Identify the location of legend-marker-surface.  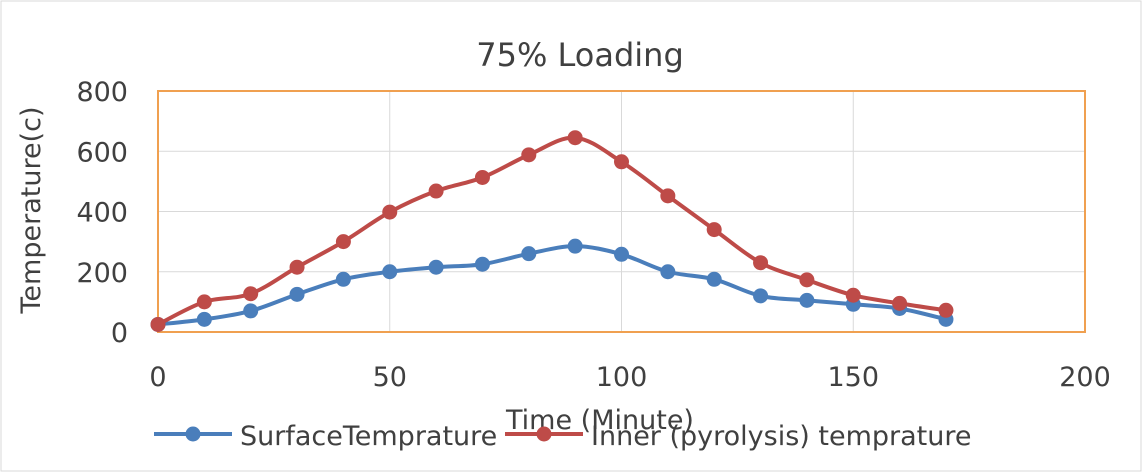
(193, 434).